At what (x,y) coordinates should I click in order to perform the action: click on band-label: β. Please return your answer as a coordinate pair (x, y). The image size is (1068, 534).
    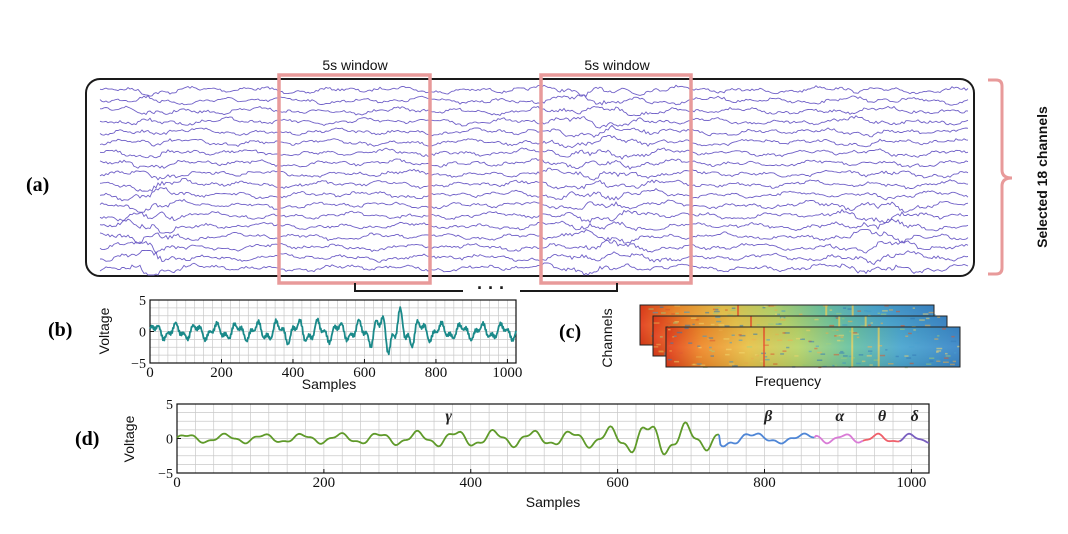
    Looking at the image, I should click on (768, 416).